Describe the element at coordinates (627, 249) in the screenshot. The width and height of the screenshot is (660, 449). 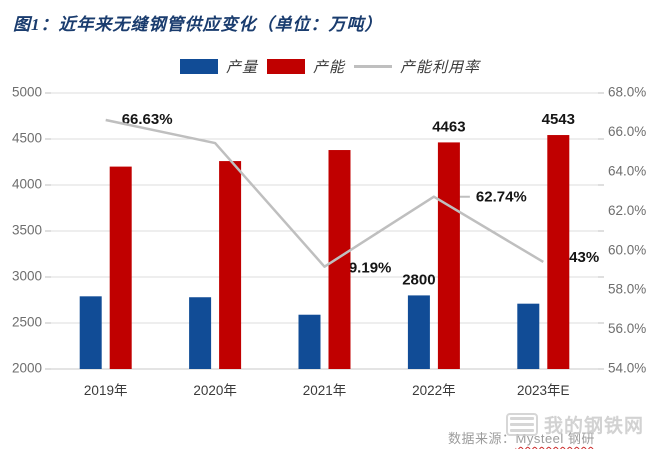
I see `right-axis-label: 60.0%` at that location.